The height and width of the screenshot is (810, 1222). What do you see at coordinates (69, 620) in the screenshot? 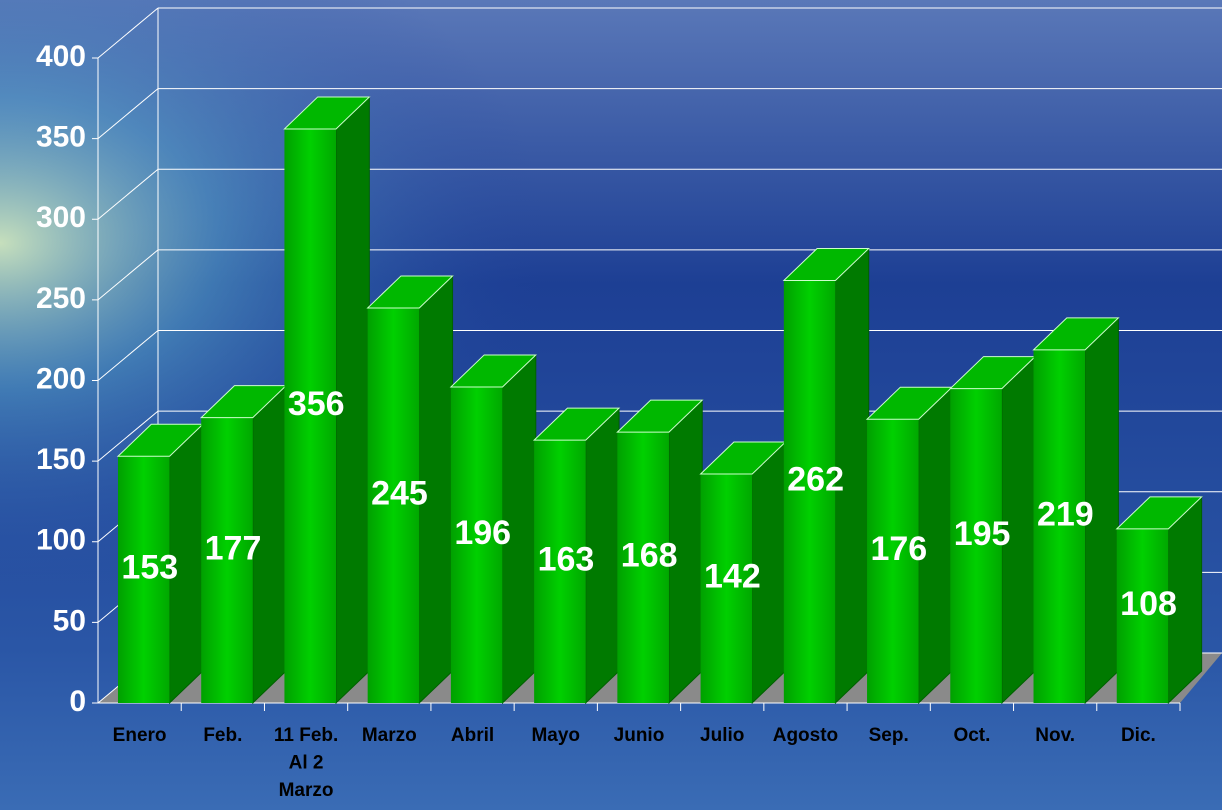
I see `y-tick-label: 50` at bounding box center [69, 620].